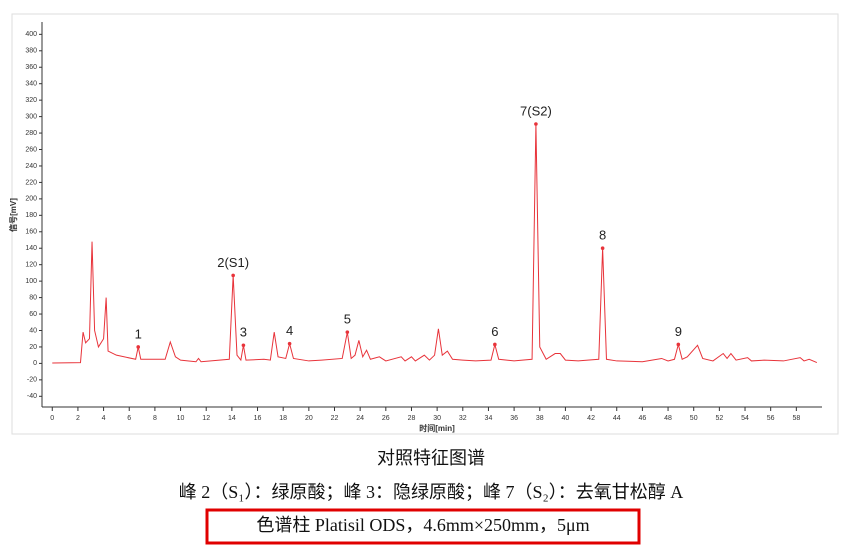 Image resolution: width=863 pixels, height=549 pixels. I want to click on x-tick-label: 36, so click(514, 418).